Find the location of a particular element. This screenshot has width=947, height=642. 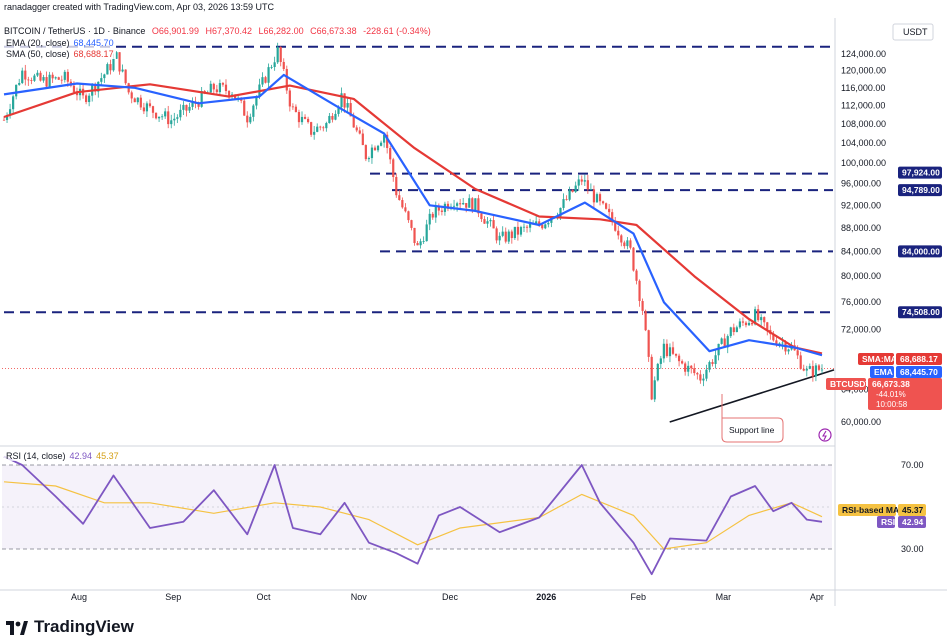

currency-box is located at coordinates (913, 32).